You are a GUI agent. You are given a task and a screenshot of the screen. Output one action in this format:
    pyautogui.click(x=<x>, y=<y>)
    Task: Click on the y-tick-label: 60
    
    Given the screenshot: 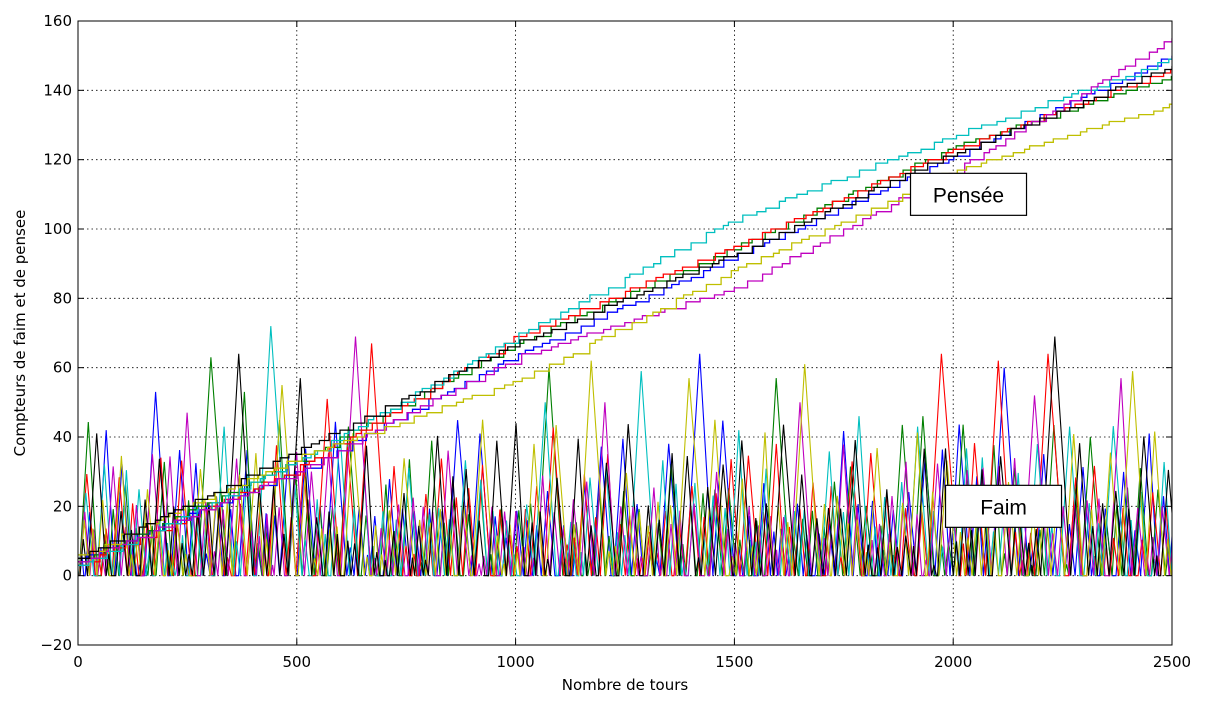 What is the action you would take?
    pyautogui.click(x=62, y=368)
    